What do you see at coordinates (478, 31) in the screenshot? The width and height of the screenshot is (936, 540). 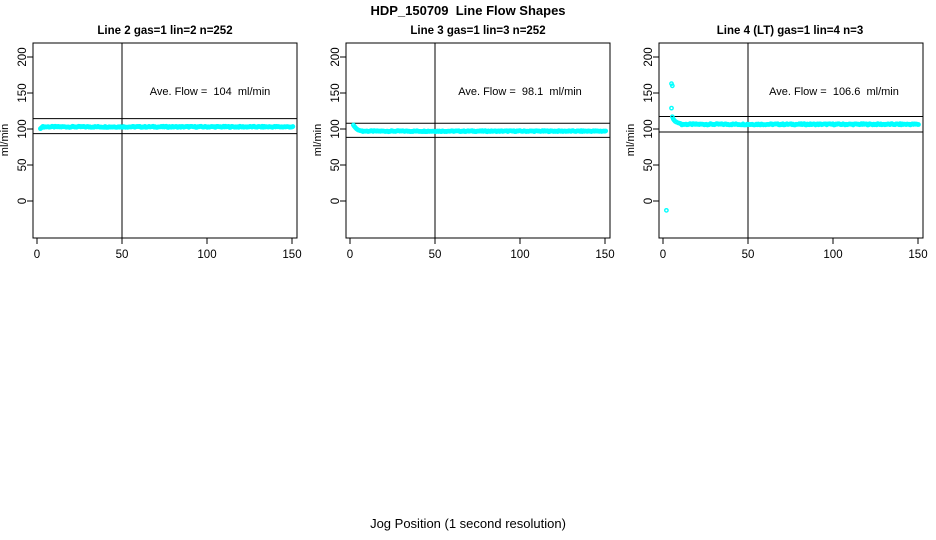 I see `panel-2-title: Line 3 gas=1 lin=3 n=252` at bounding box center [478, 31].